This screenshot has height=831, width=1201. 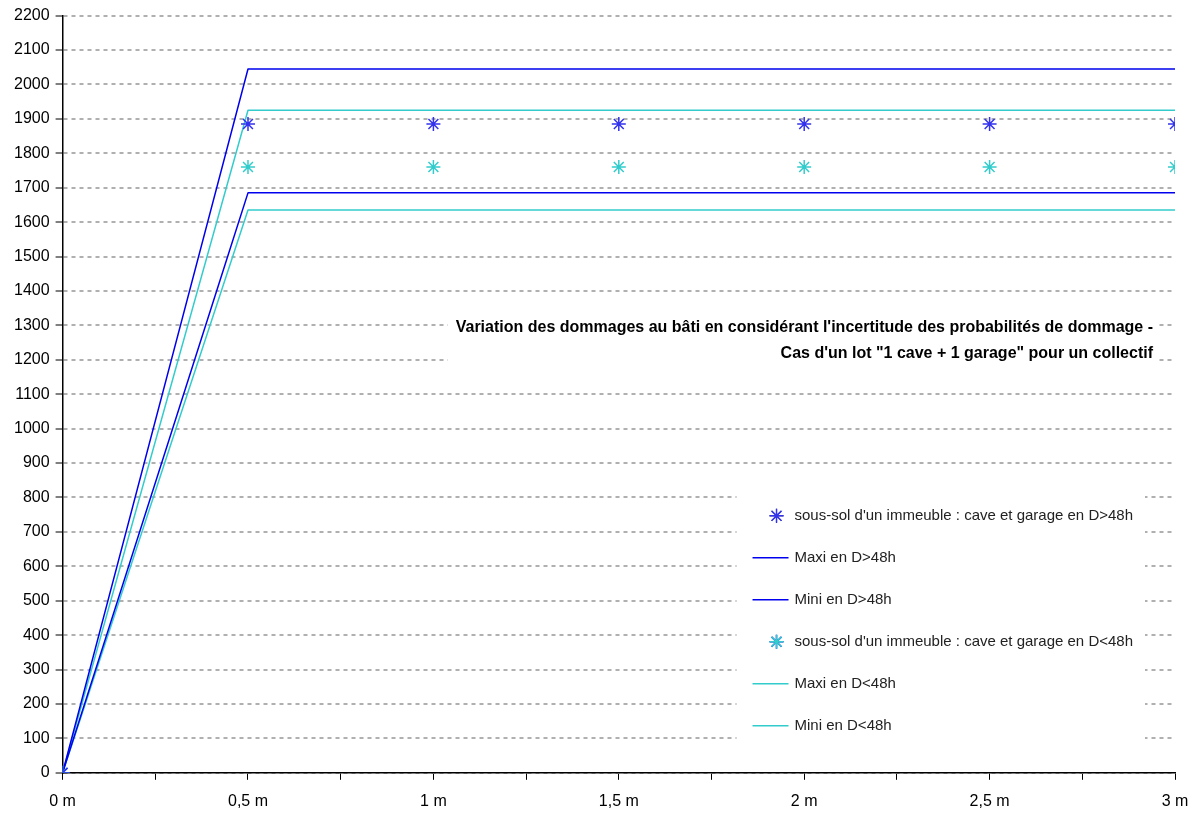 What do you see at coordinates (1175, 800) in the screenshot?
I see `x-tick-label: 3 m` at bounding box center [1175, 800].